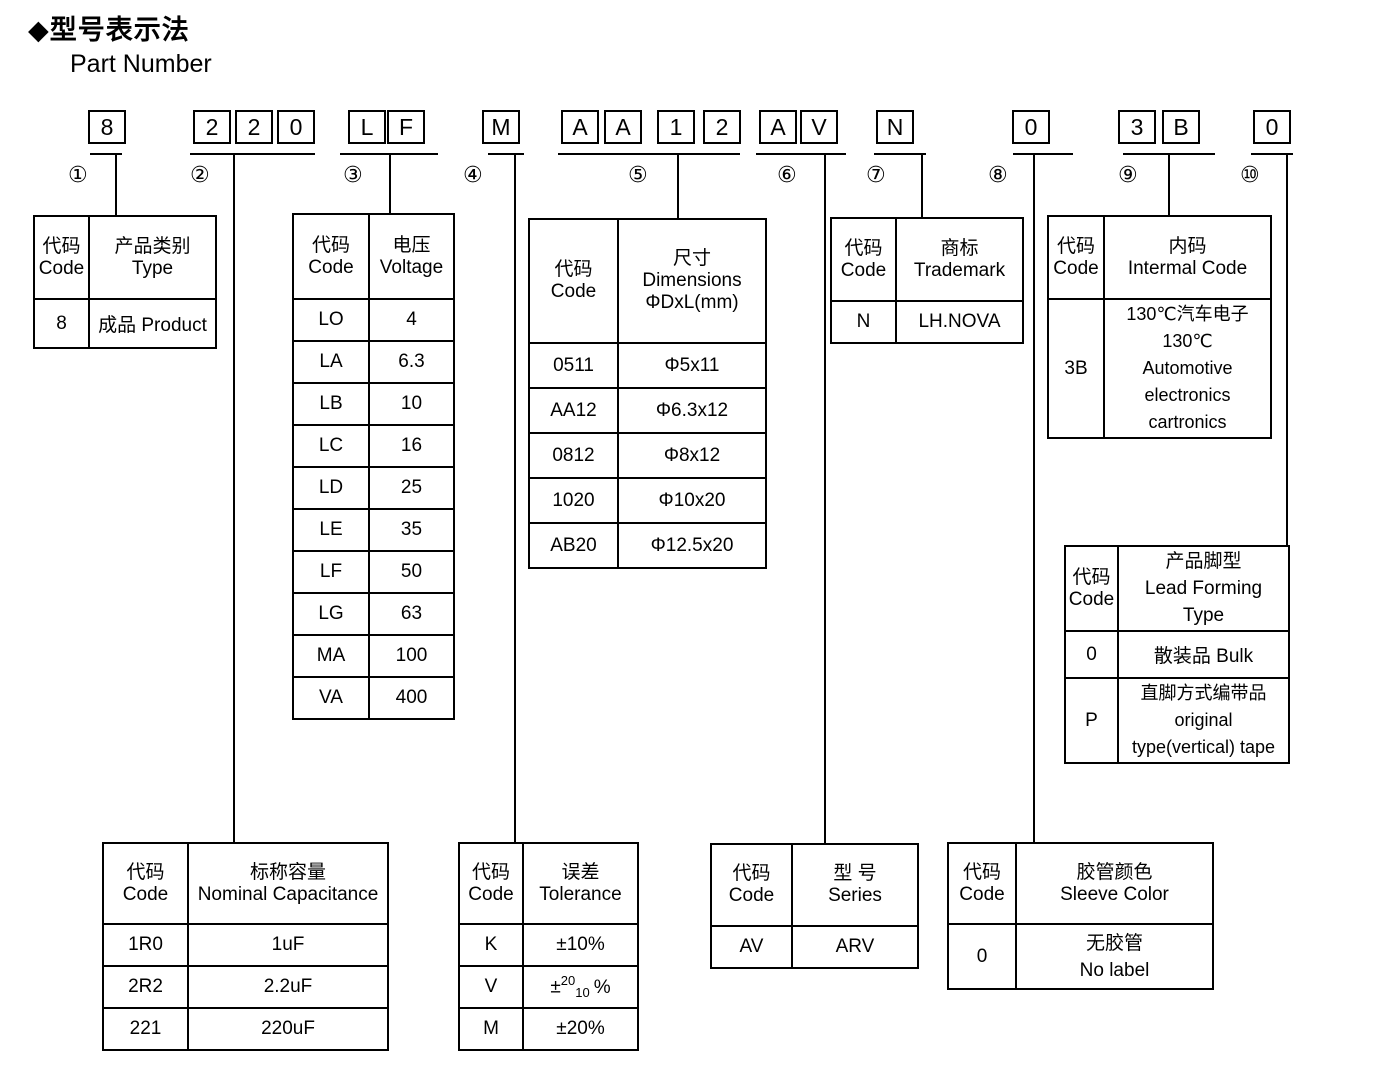  I want to click on header-cell: 产品类别 Type, so click(152, 257).